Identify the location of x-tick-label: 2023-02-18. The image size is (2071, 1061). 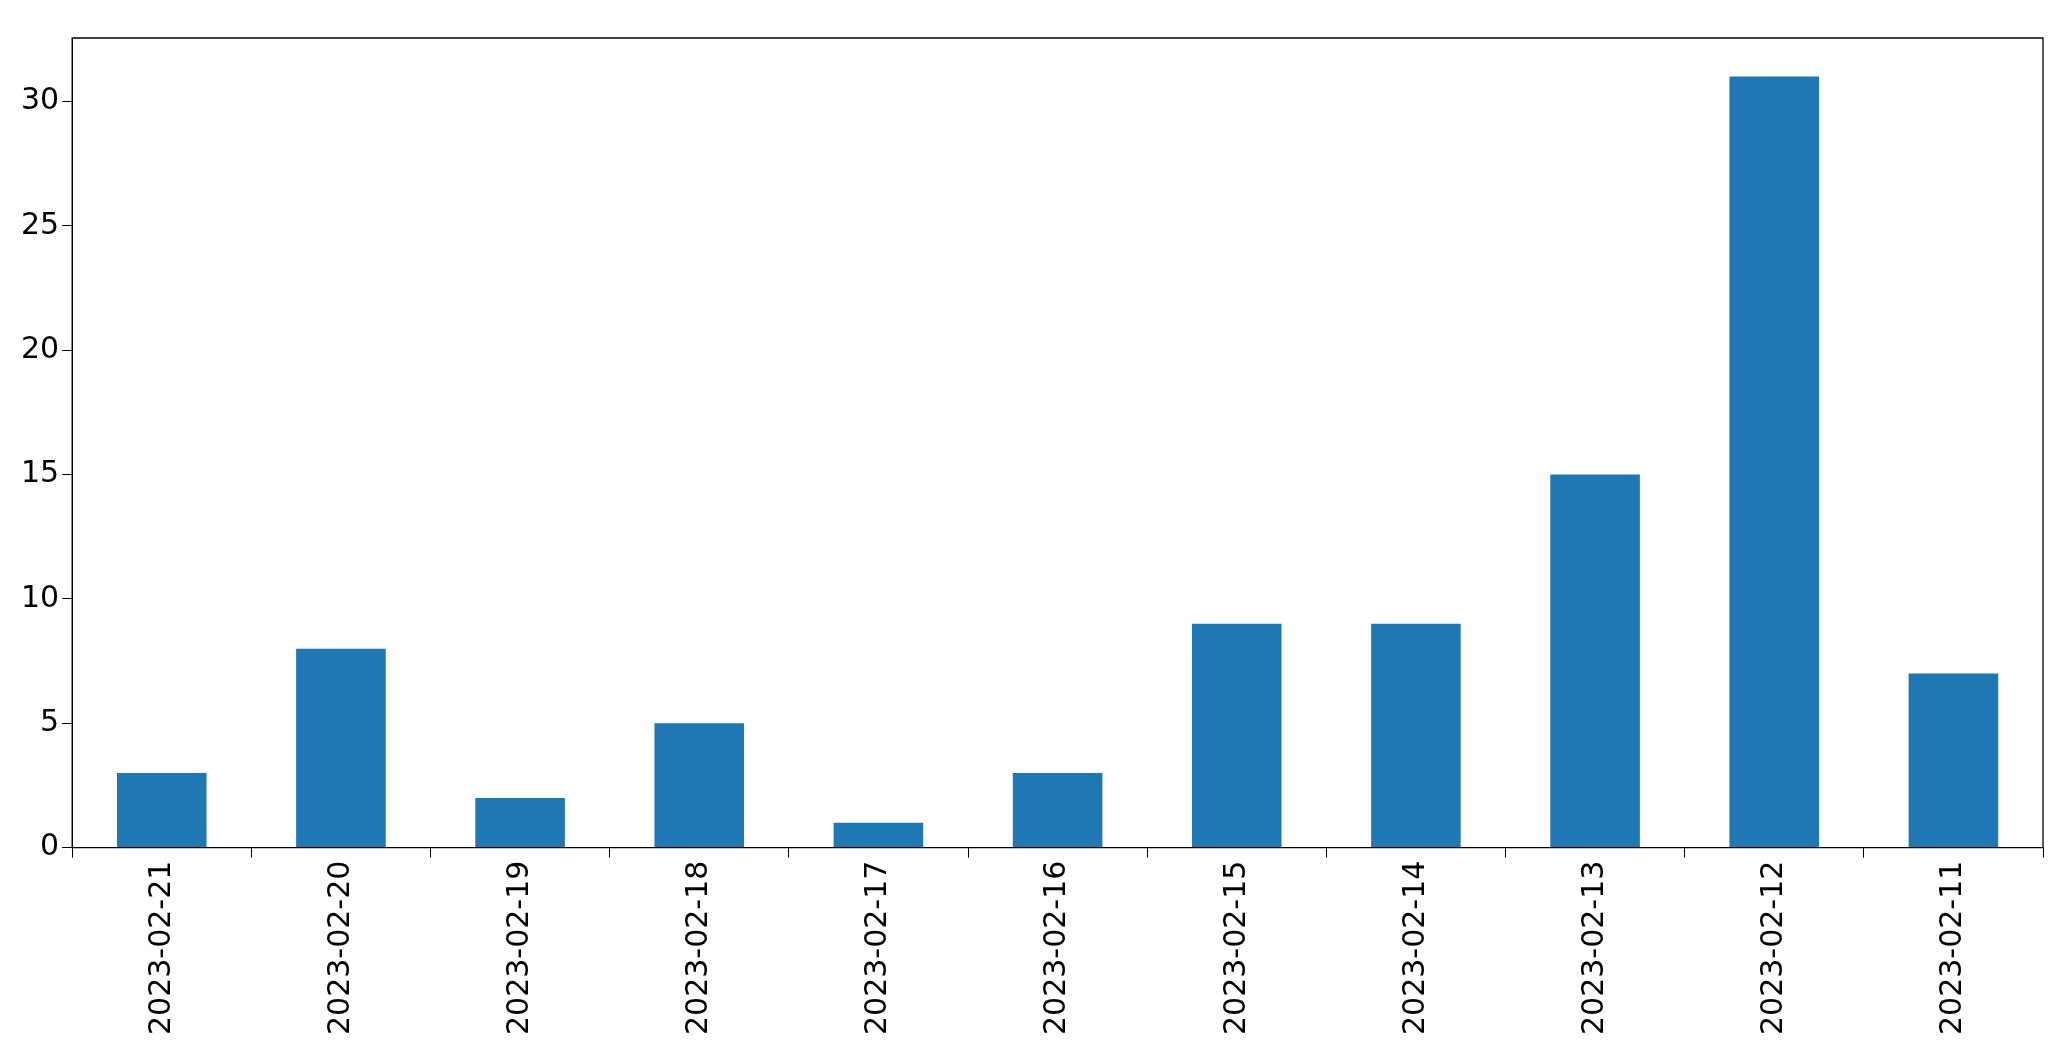
(697, 948).